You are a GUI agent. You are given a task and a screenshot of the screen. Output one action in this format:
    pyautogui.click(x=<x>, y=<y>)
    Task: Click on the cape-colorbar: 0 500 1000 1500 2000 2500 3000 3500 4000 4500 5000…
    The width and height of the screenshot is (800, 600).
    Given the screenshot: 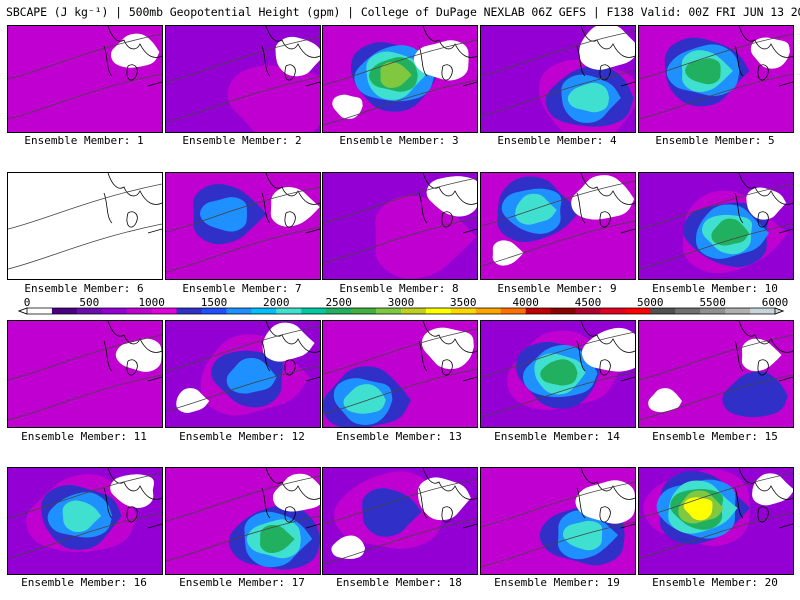 What is the action you would take?
    pyautogui.click(x=402, y=305)
    